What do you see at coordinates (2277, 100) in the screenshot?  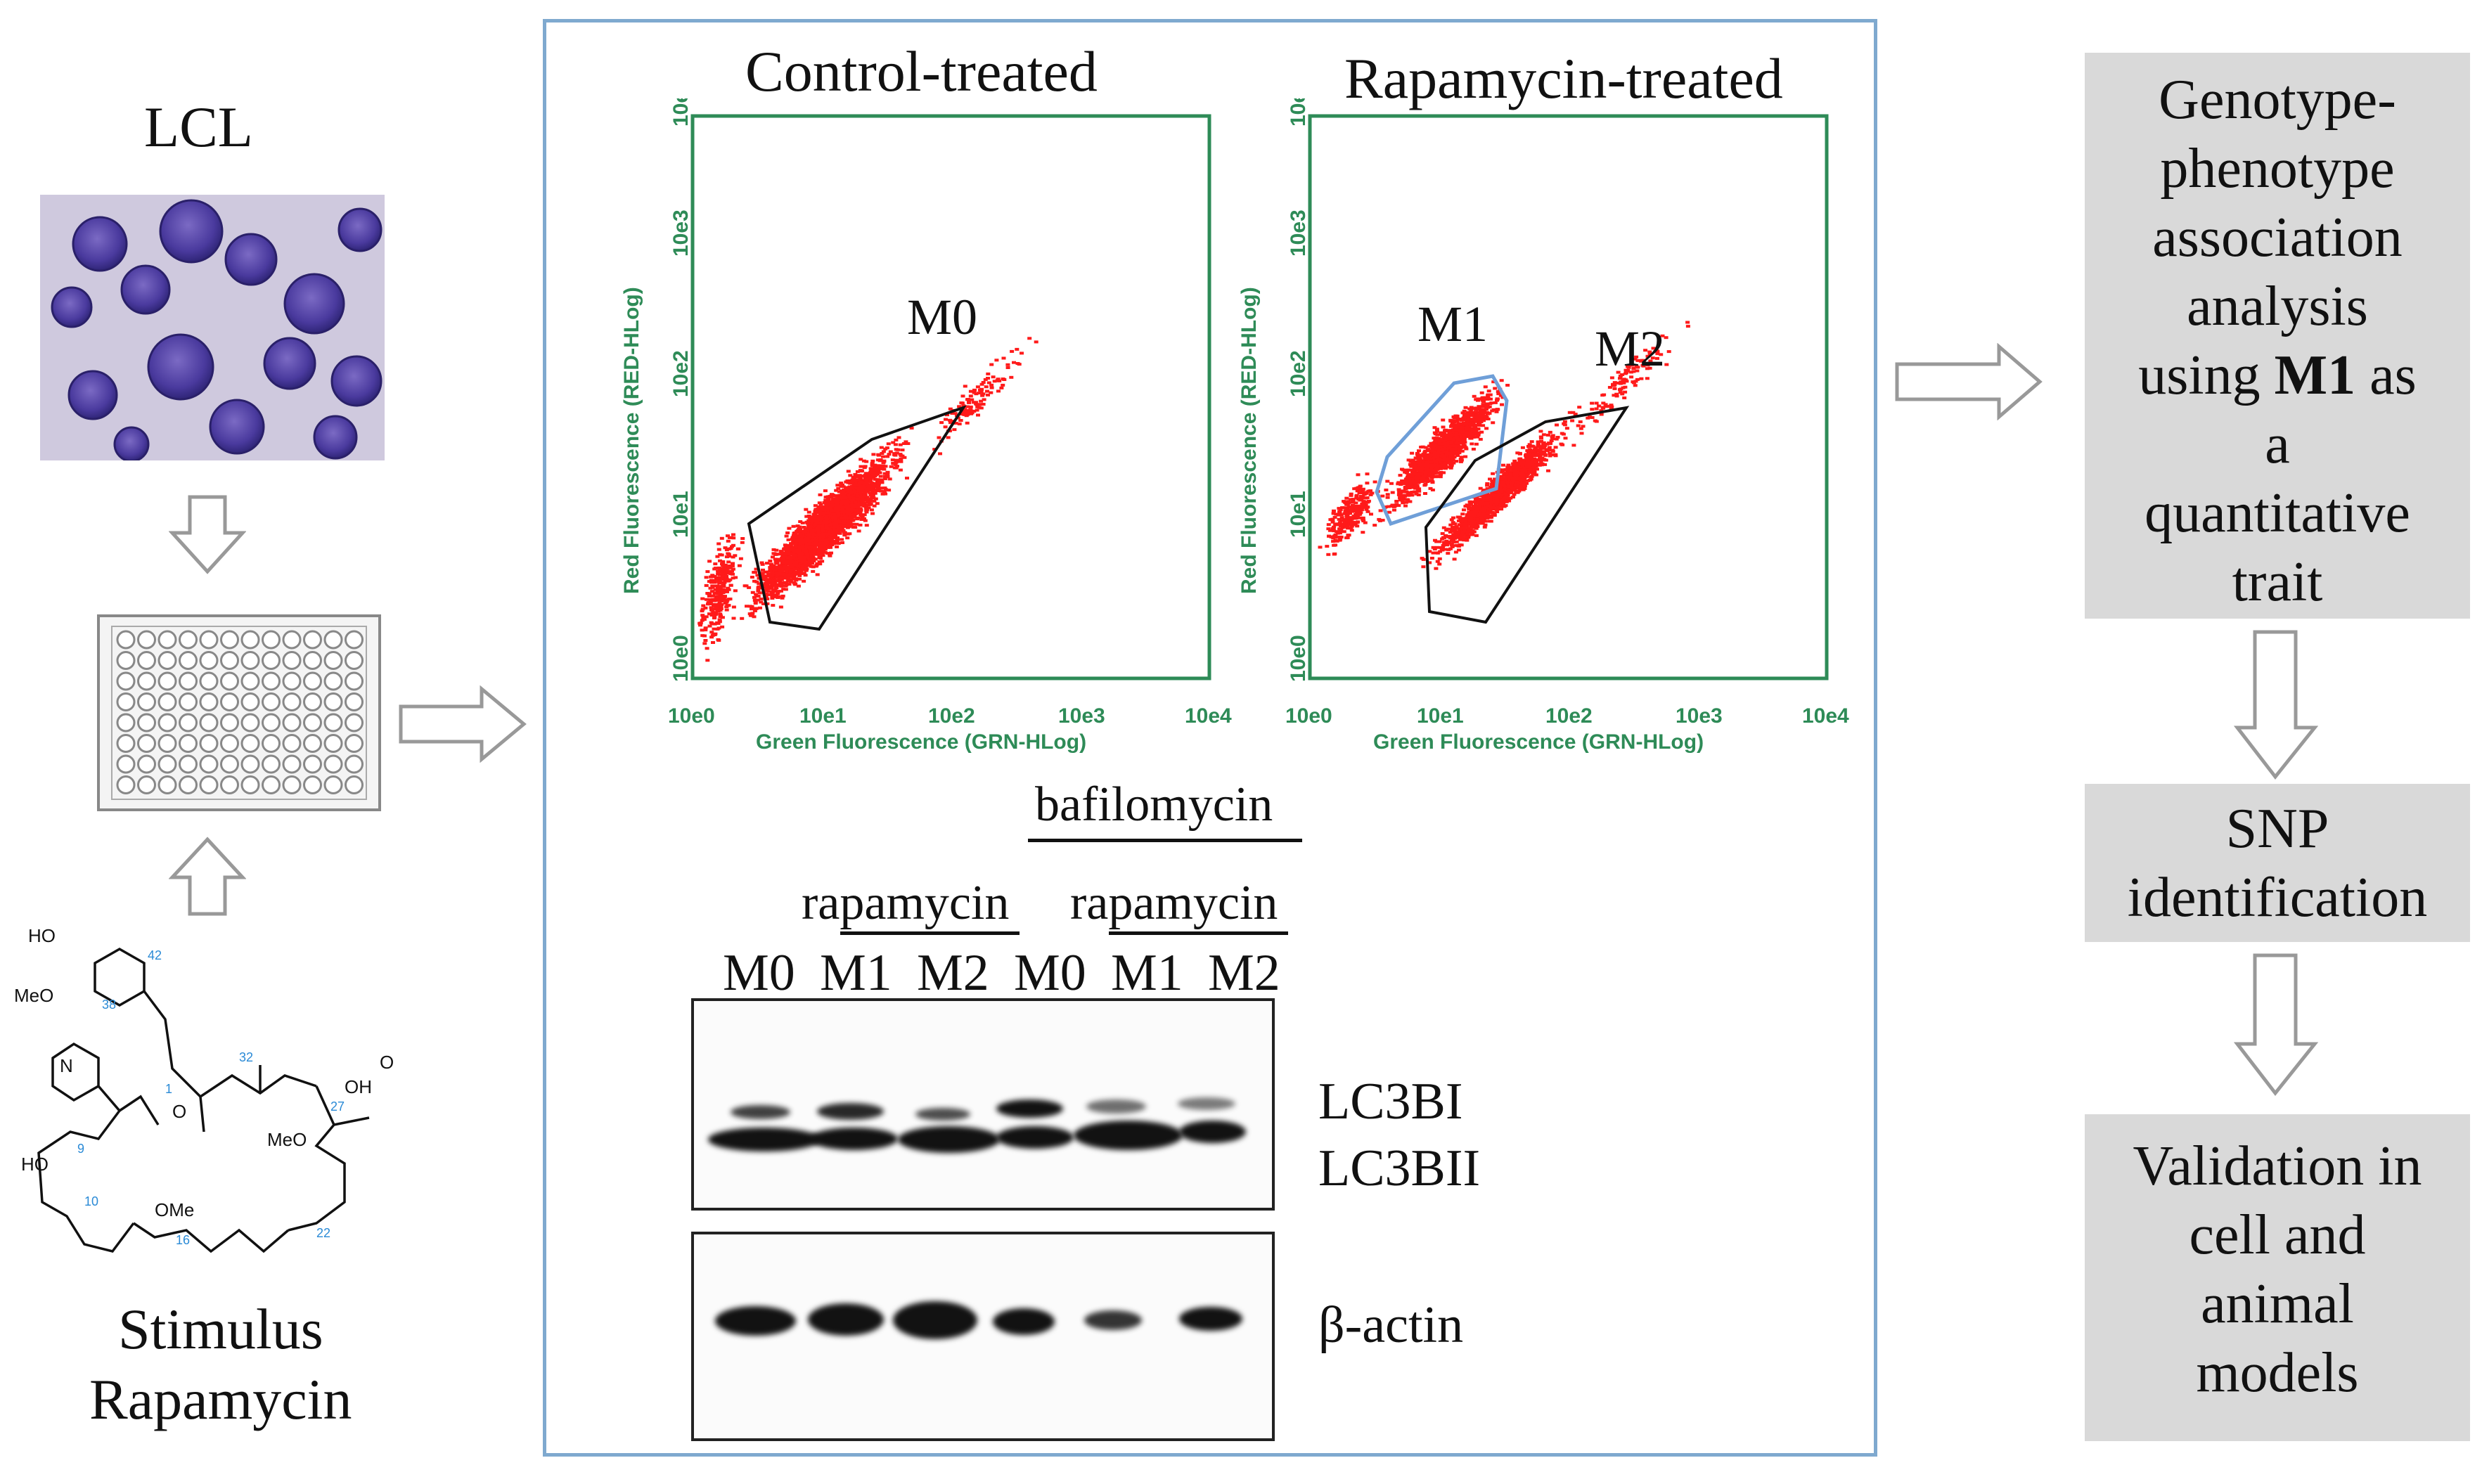 I see `box-text: Genotype-` at bounding box center [2277, 100].